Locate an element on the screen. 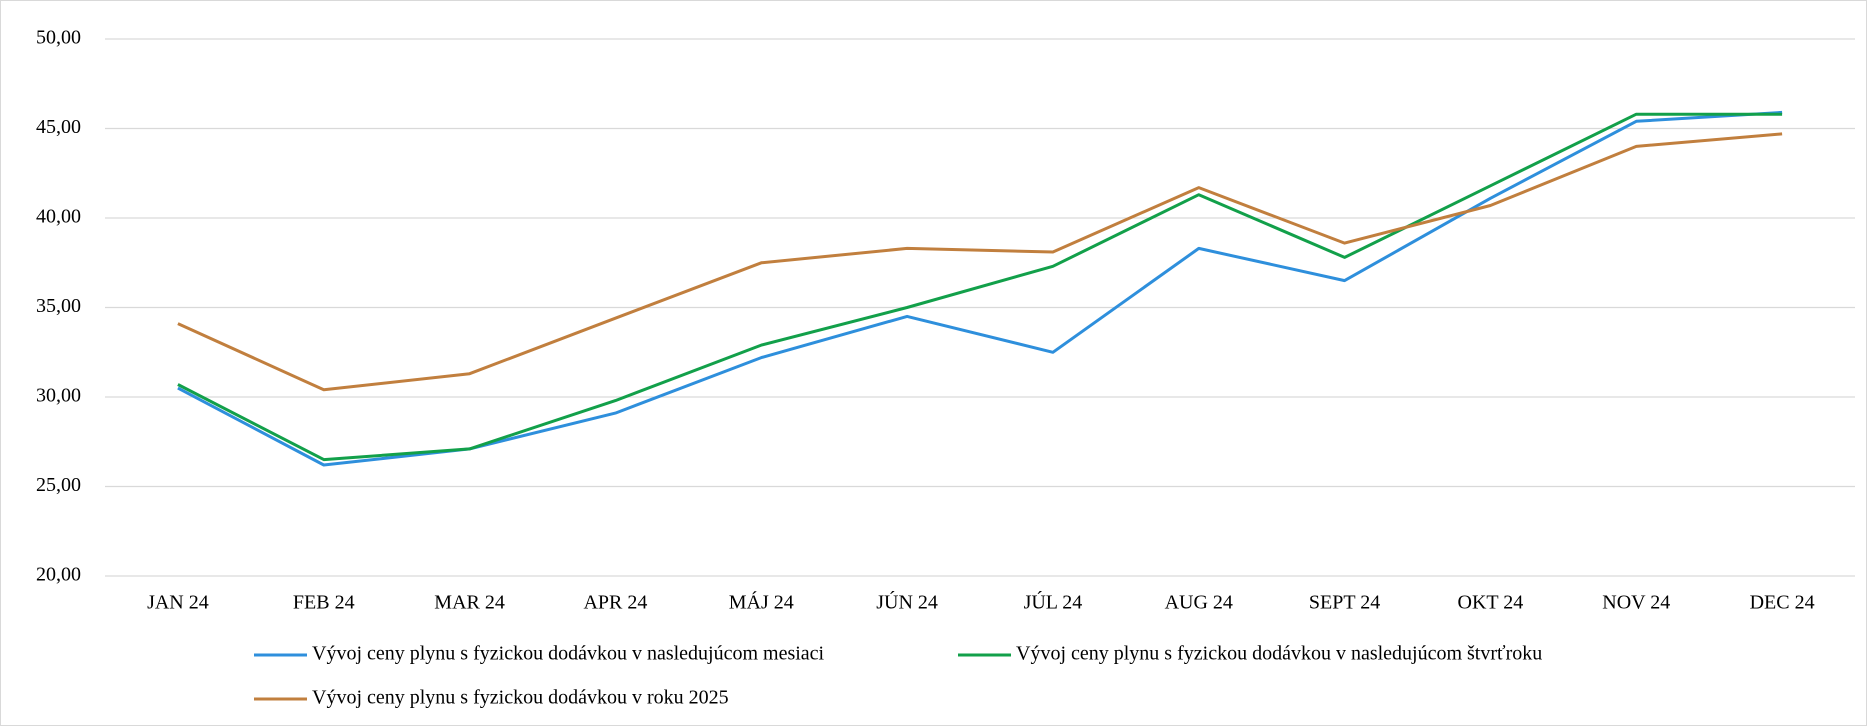 Image resolution: width=1867 pixels, height=726 pixels. y-tick-label: 45,00 is located at coordinates (58, 127).